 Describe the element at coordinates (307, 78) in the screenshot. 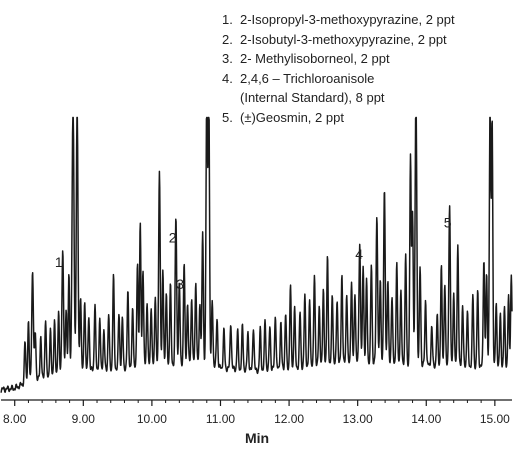

I see `legend-item-label: 2,4,6 – Trichloroanisole` at that location.